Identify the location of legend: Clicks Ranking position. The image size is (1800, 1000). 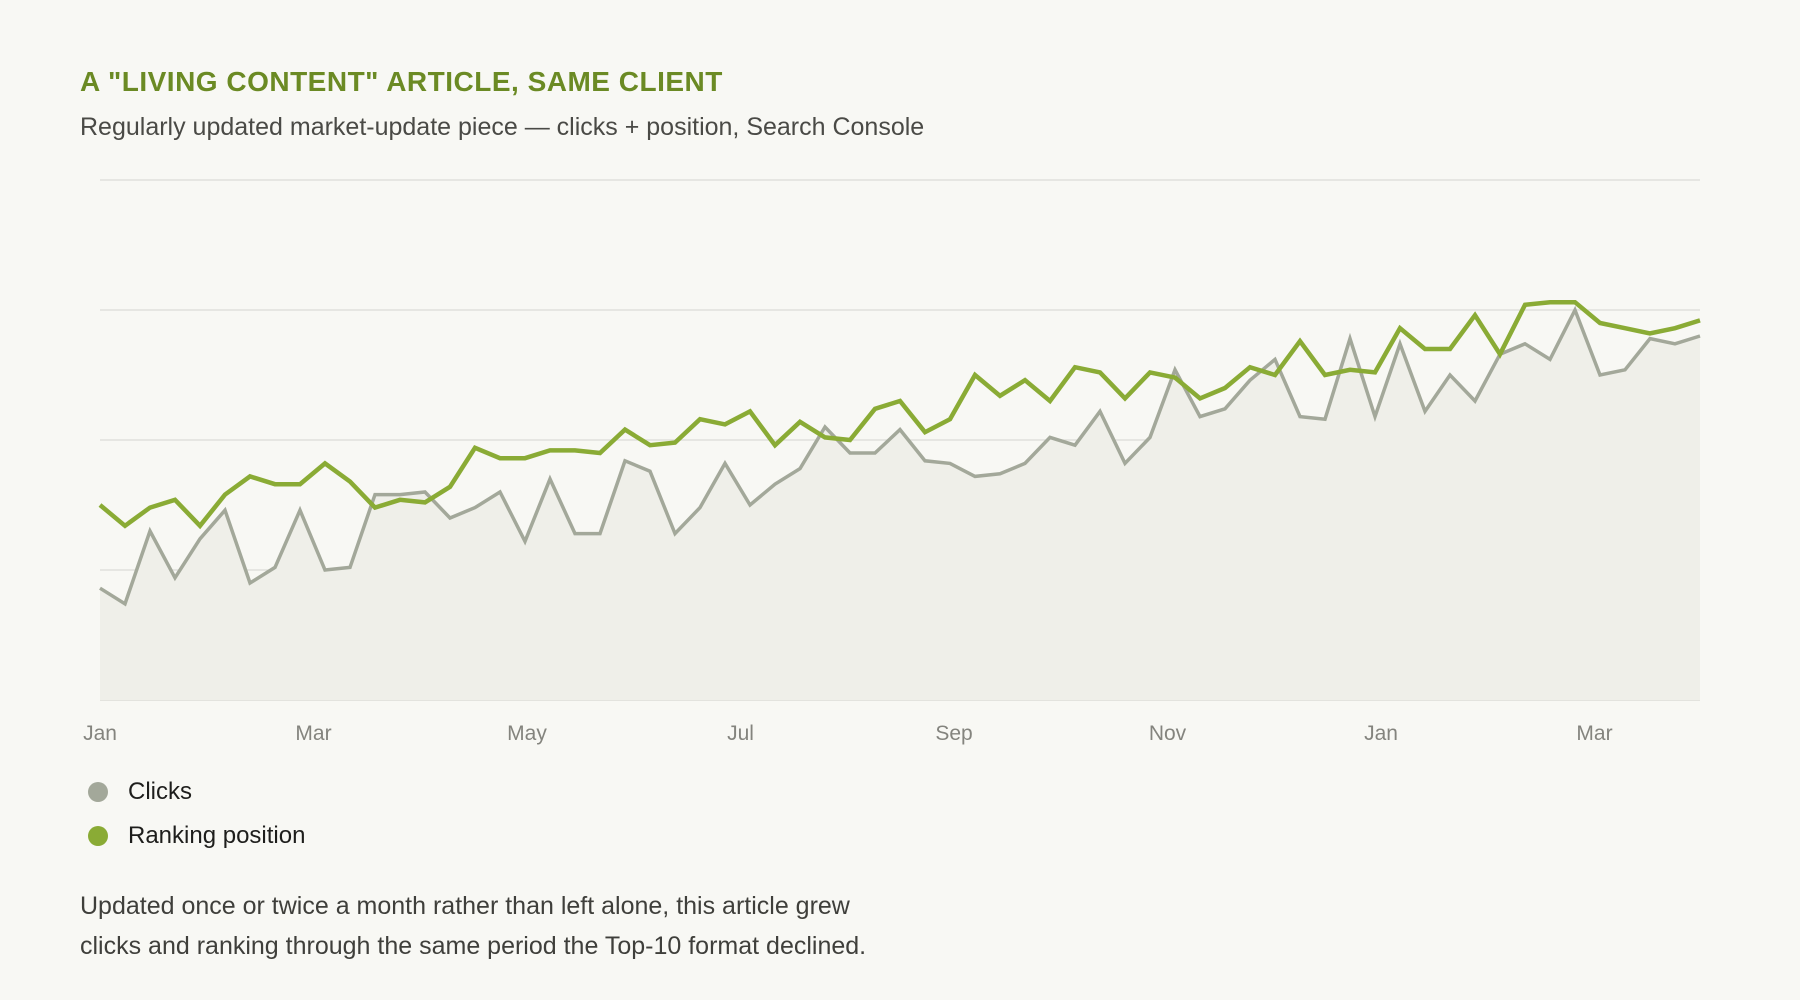
(196, 814).